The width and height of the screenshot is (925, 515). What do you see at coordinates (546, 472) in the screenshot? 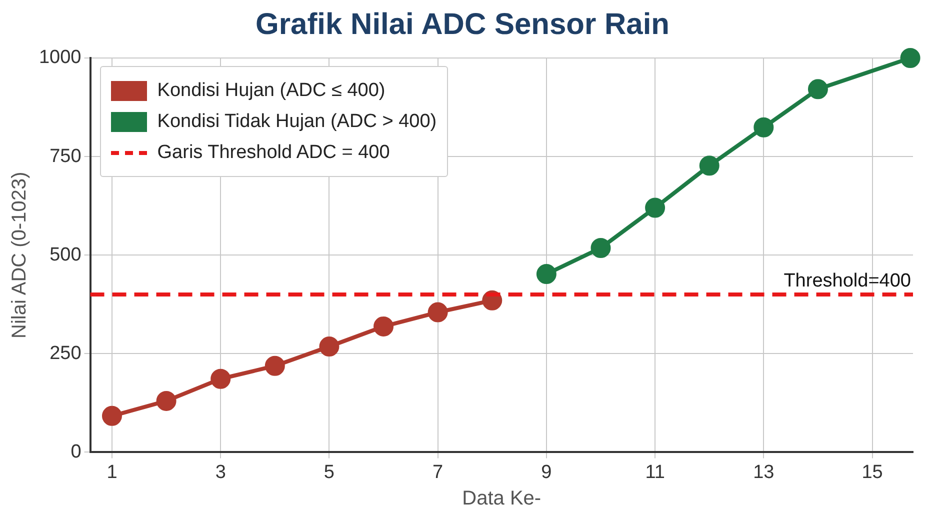
I see `x-tick-label: 9` at bounding box center [546, 472].